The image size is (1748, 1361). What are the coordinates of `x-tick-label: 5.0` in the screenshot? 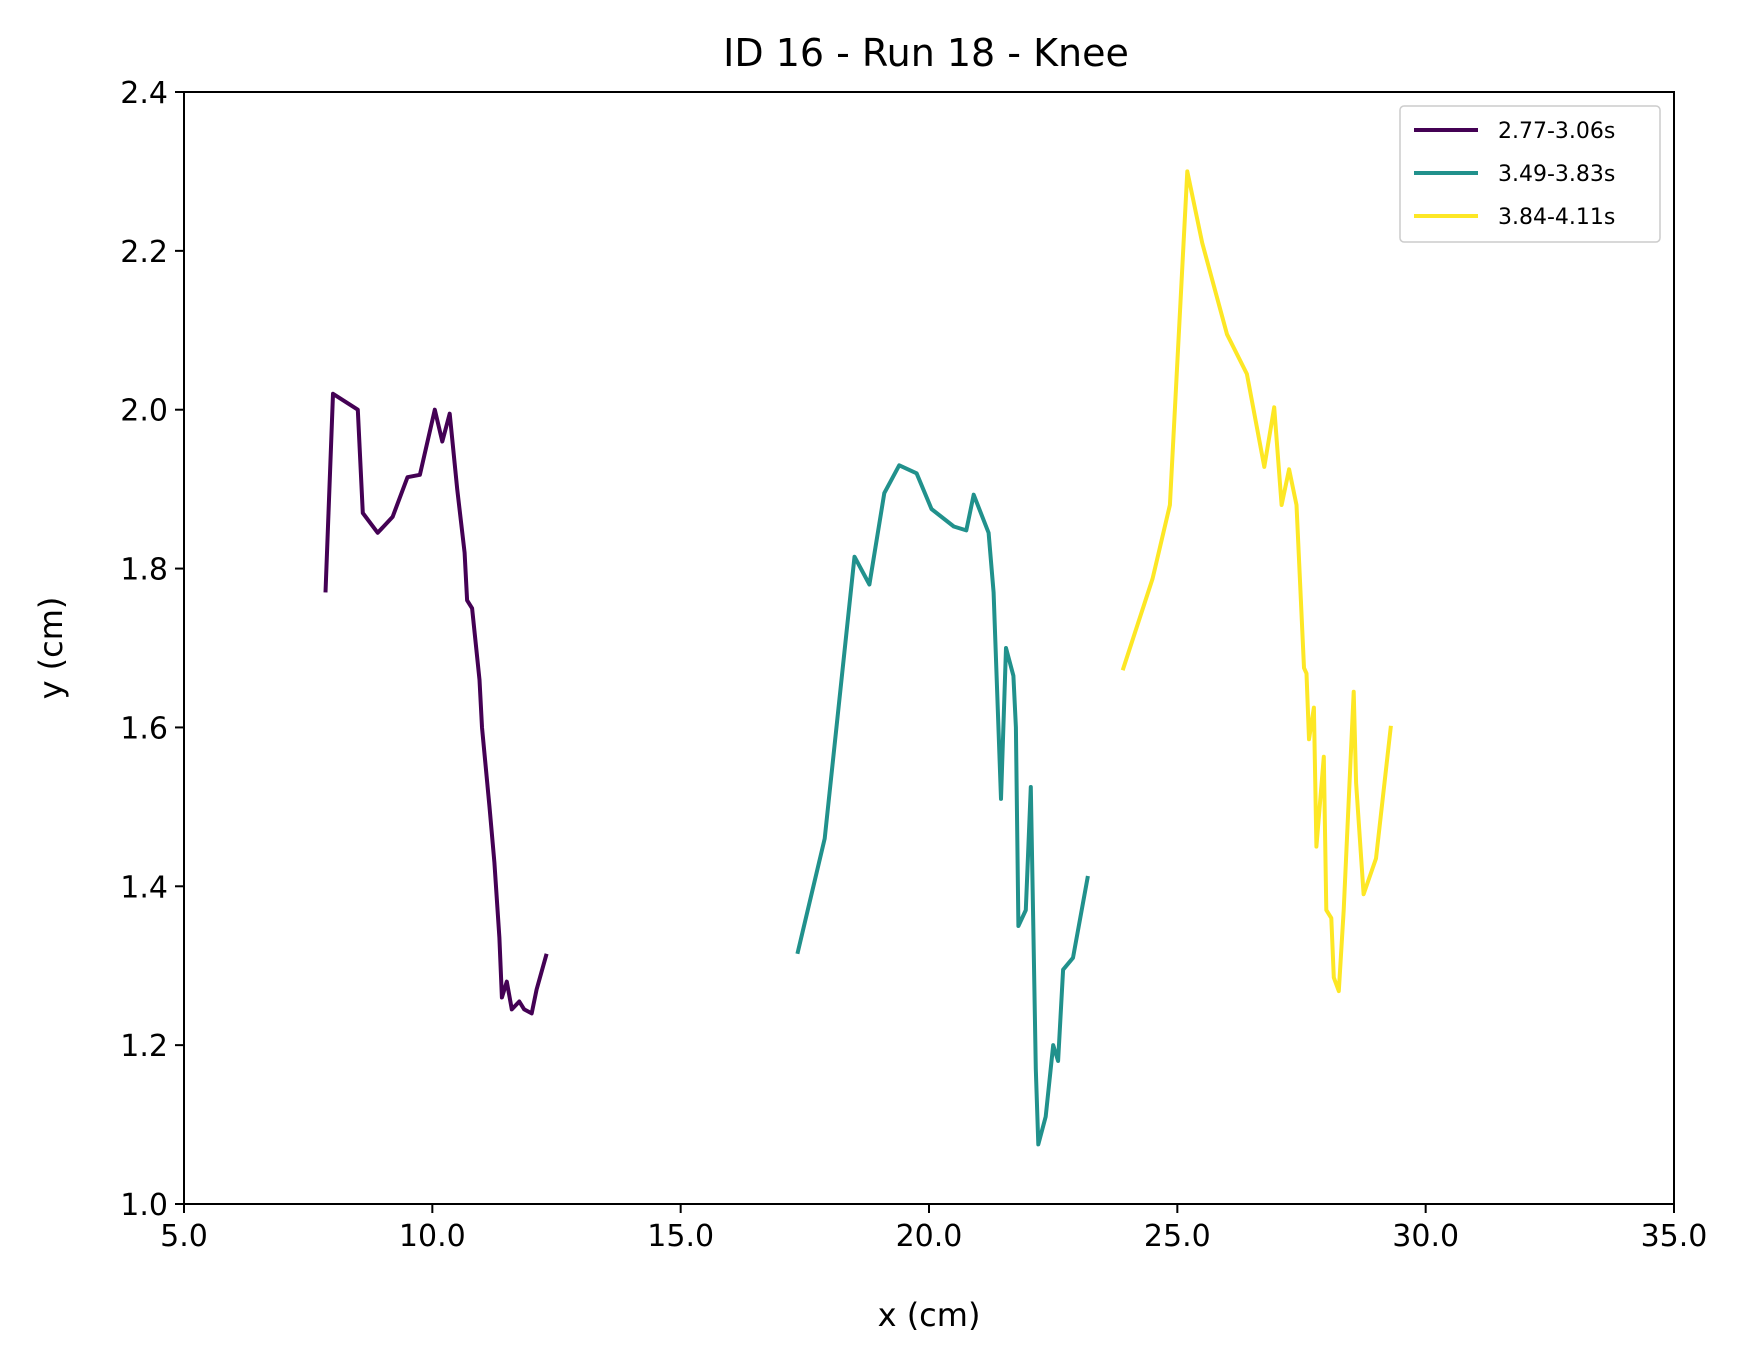 It's located at (184, 1236).